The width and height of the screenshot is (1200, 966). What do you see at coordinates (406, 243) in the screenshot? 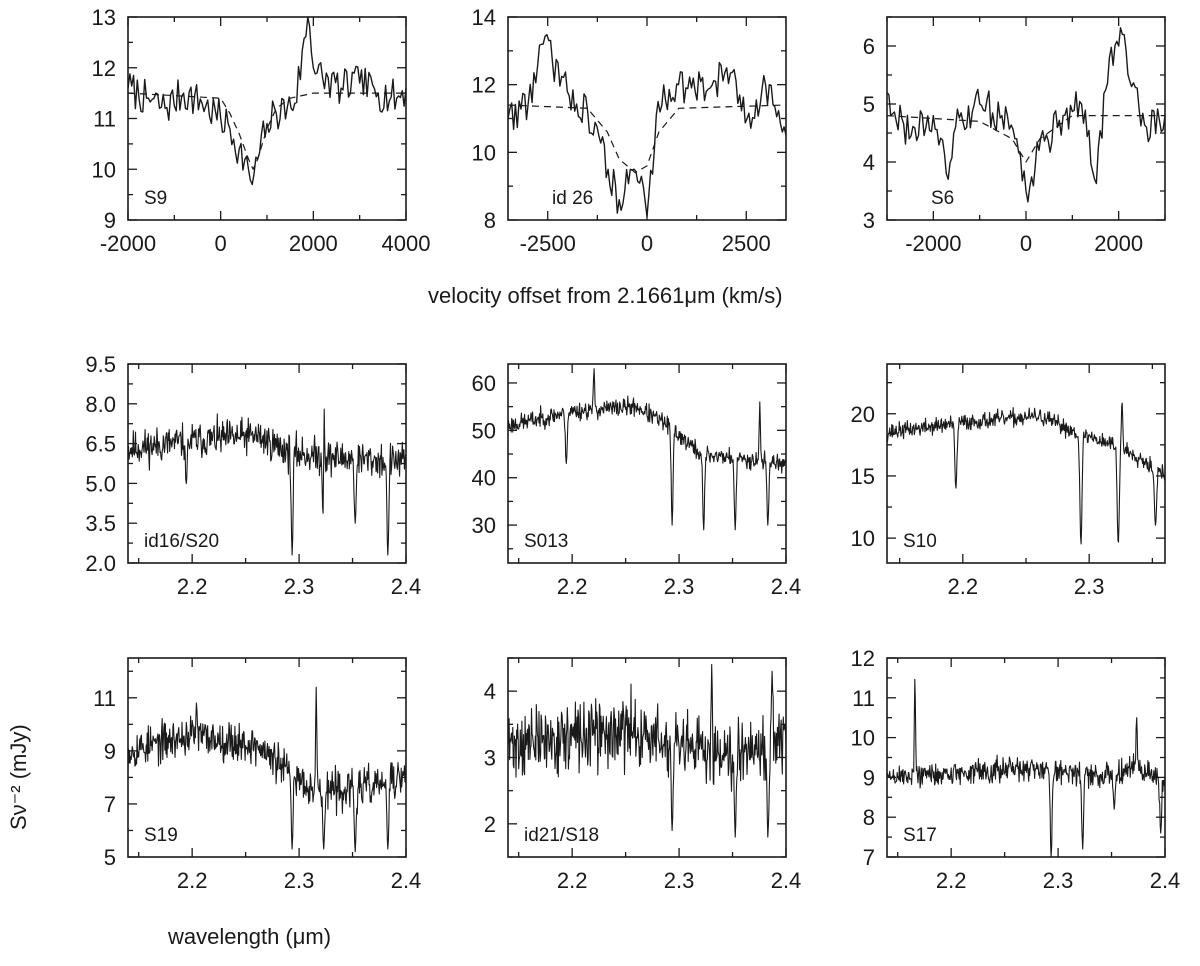
I see `x-tick-label: 4000` at bounding box center [406, 243].